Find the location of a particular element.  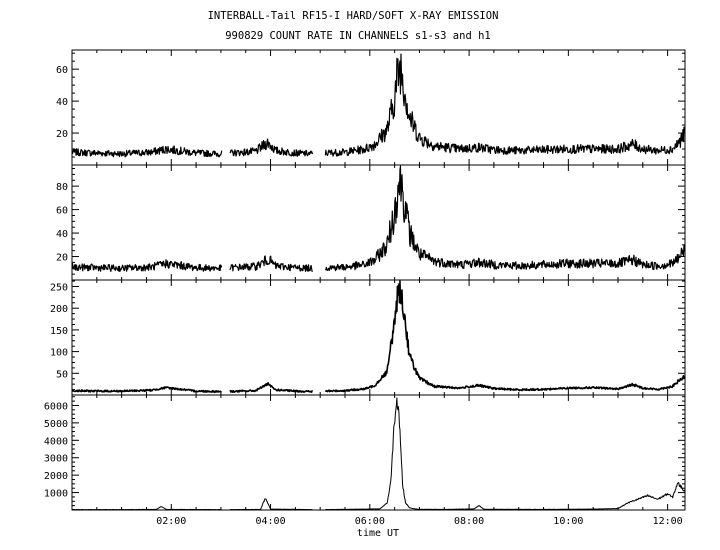

y-tick-label: 100 is located at coordinates (59, 353).